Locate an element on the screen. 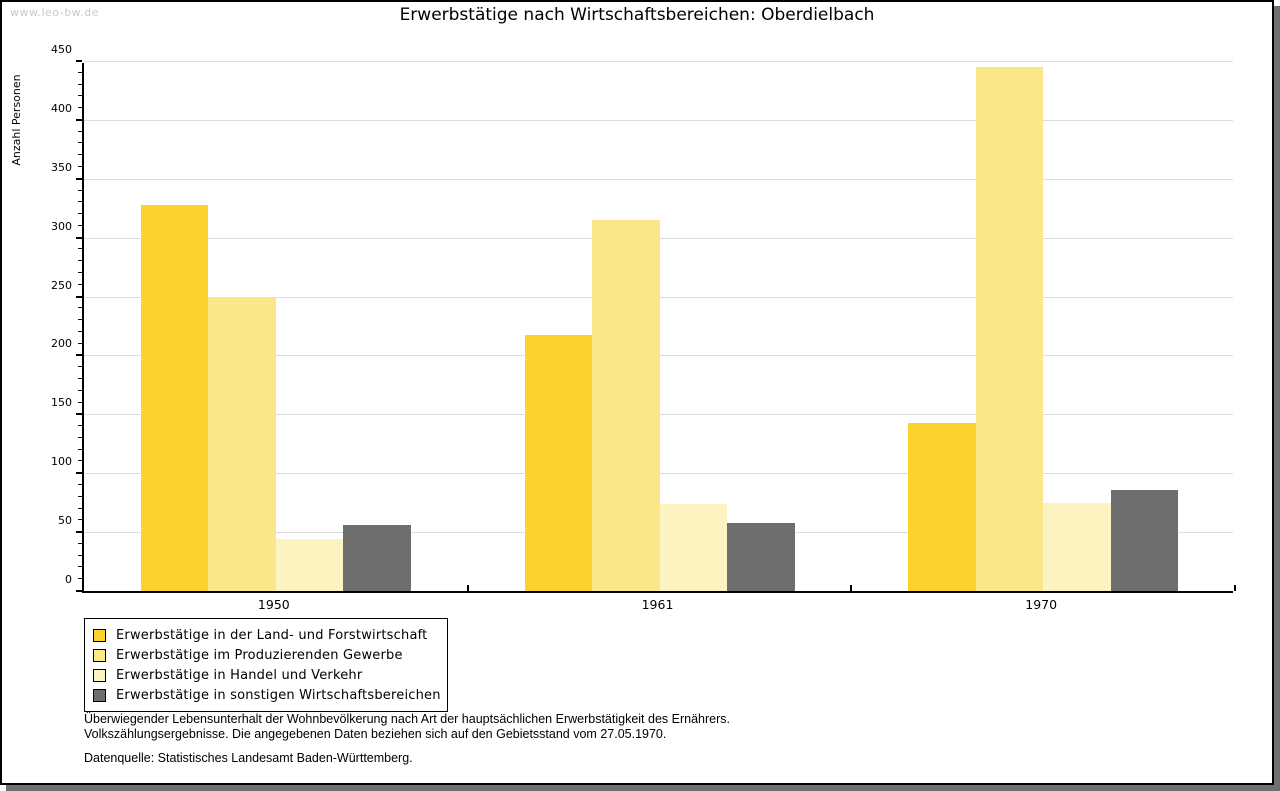 Image resolution: width=1280 pixels, height=791 pixels. y-tick-label: 250 is located at coordinates (61, 285).